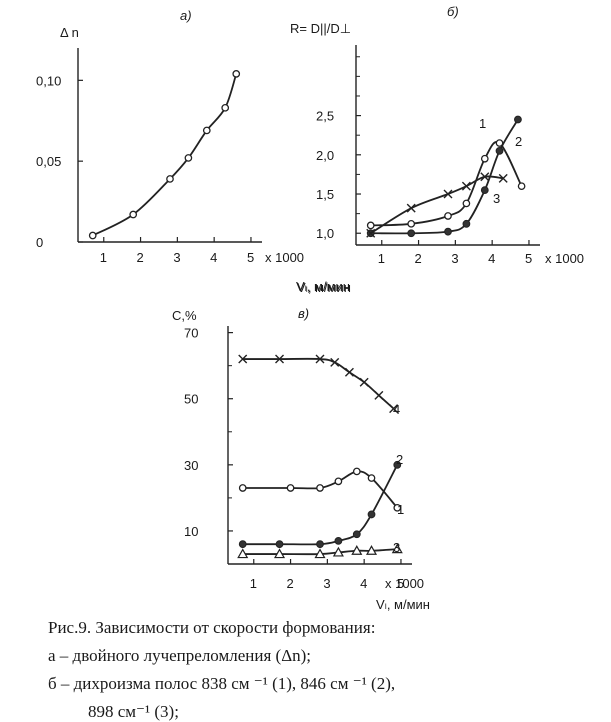 Image resolution: width=611 pixels, height=722 pixels. I want to click on panel-b-series-line, so click(437, 204).